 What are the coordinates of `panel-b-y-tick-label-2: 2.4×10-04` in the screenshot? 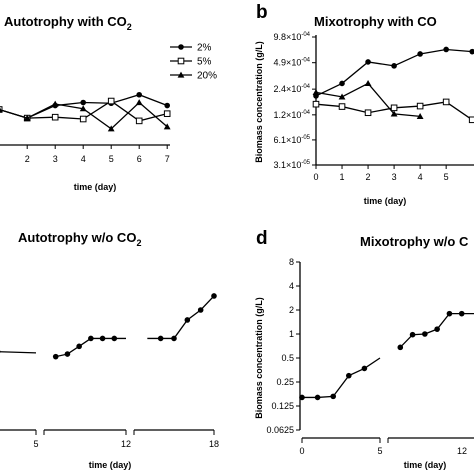 It's located at (292, 89).